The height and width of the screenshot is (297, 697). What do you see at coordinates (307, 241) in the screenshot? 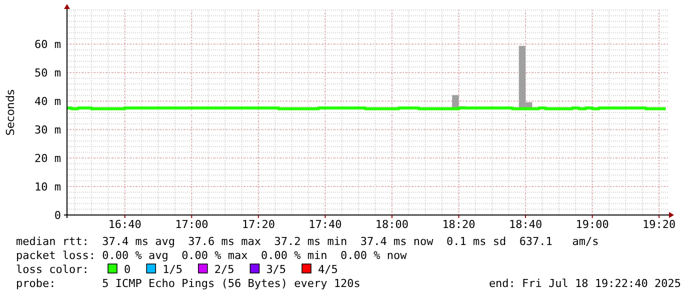
I see `text: median rtt: 37.4 ms avg 37.6 ms max 37.2 ms min 37.4 ms now 0.1 ms sd 637.1 am/s` at bounding box center [307, 241].